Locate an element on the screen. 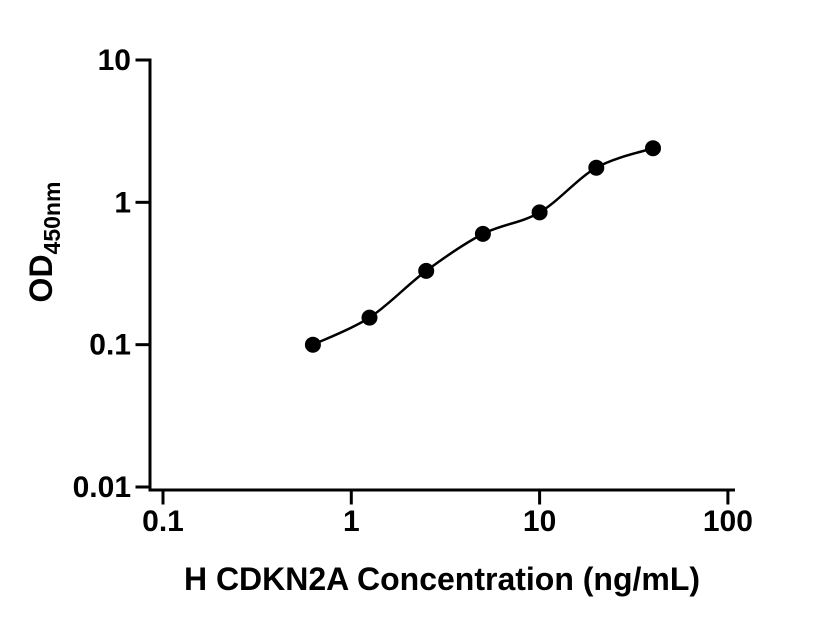 The image size is (816, 640). y-axis-title: OD450nm is located at coordinates (44, 242).